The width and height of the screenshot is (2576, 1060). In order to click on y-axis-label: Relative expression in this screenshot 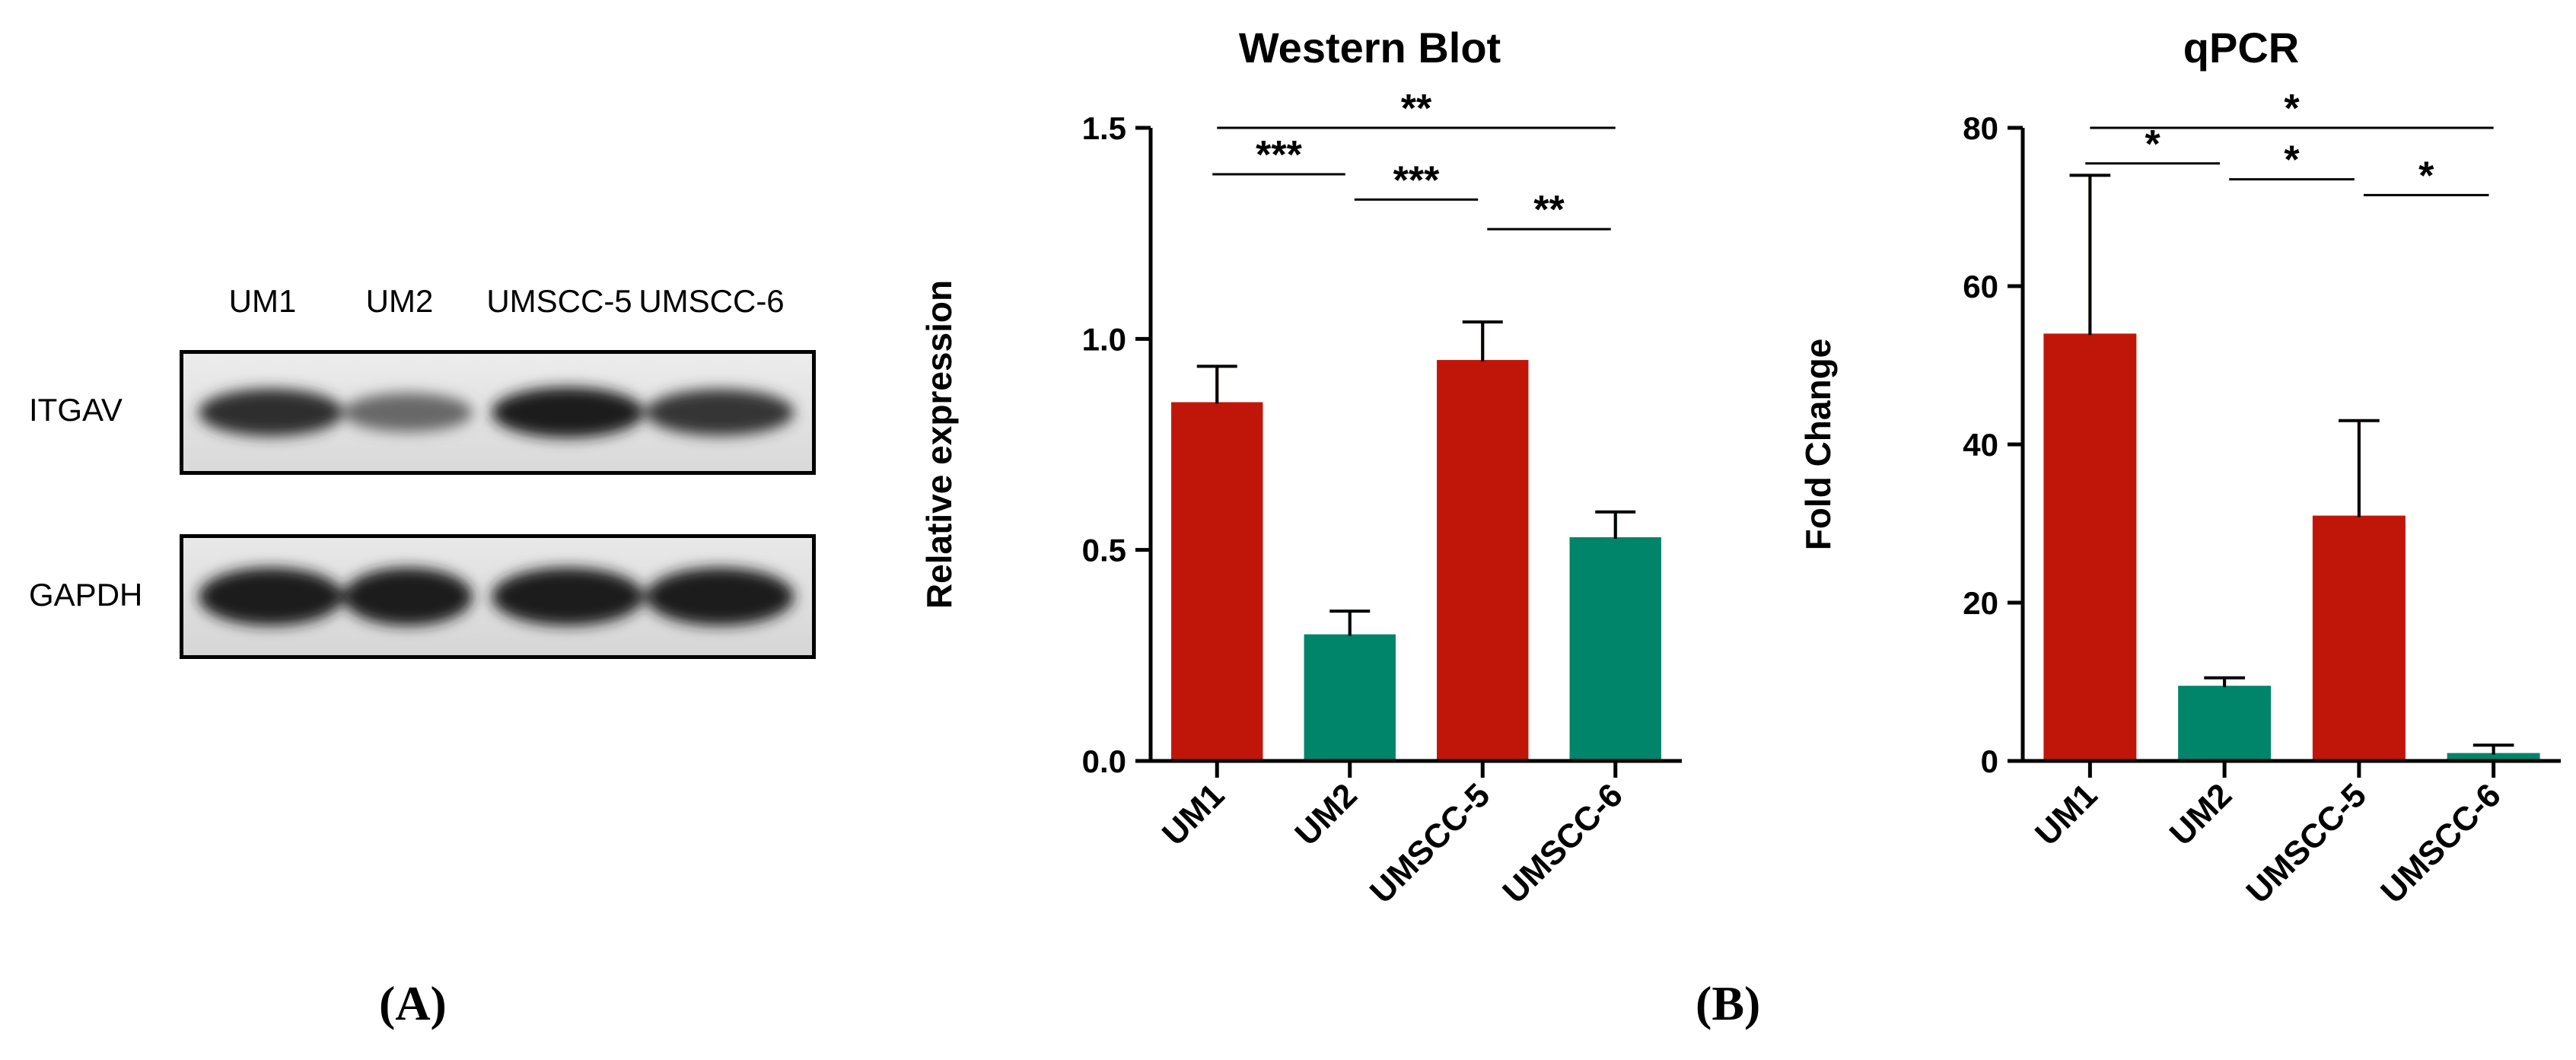, I will do `click(939, 444)`.